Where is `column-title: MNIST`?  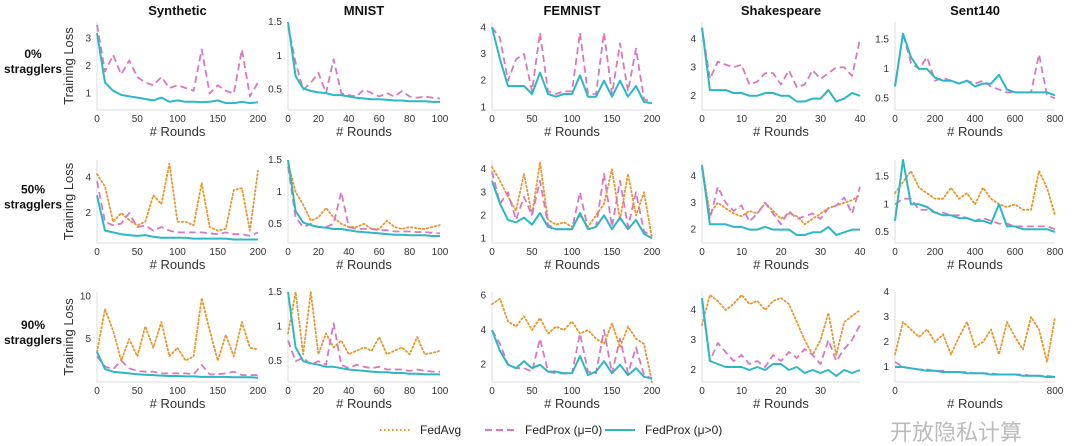
column-title: MNIST is located at coordinates (364, 10).